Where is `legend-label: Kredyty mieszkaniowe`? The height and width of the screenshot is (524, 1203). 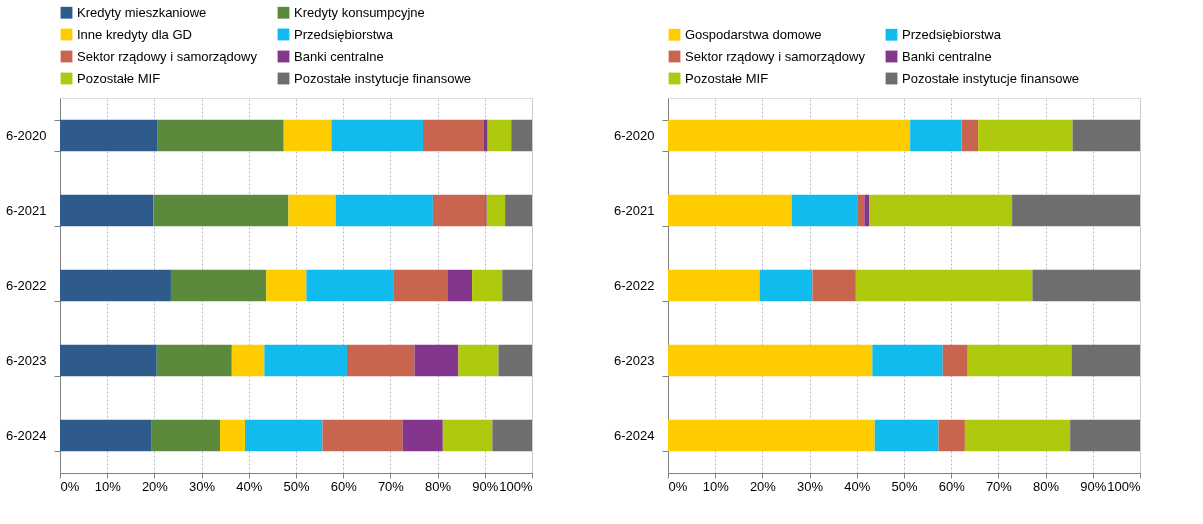 legend-label: Kredyty mieszkaniowe is located at coordinates (142, 12).